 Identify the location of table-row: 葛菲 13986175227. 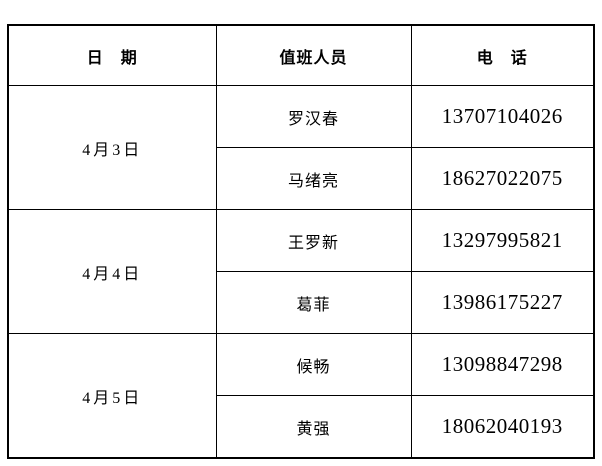
(301, 302).